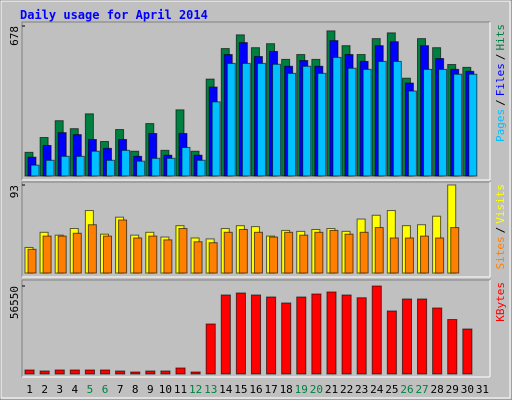  What do you see at coordinates (316, 389) in the screenshot?
I see `x-tick-label: 20` at bounding box center [316, 389].